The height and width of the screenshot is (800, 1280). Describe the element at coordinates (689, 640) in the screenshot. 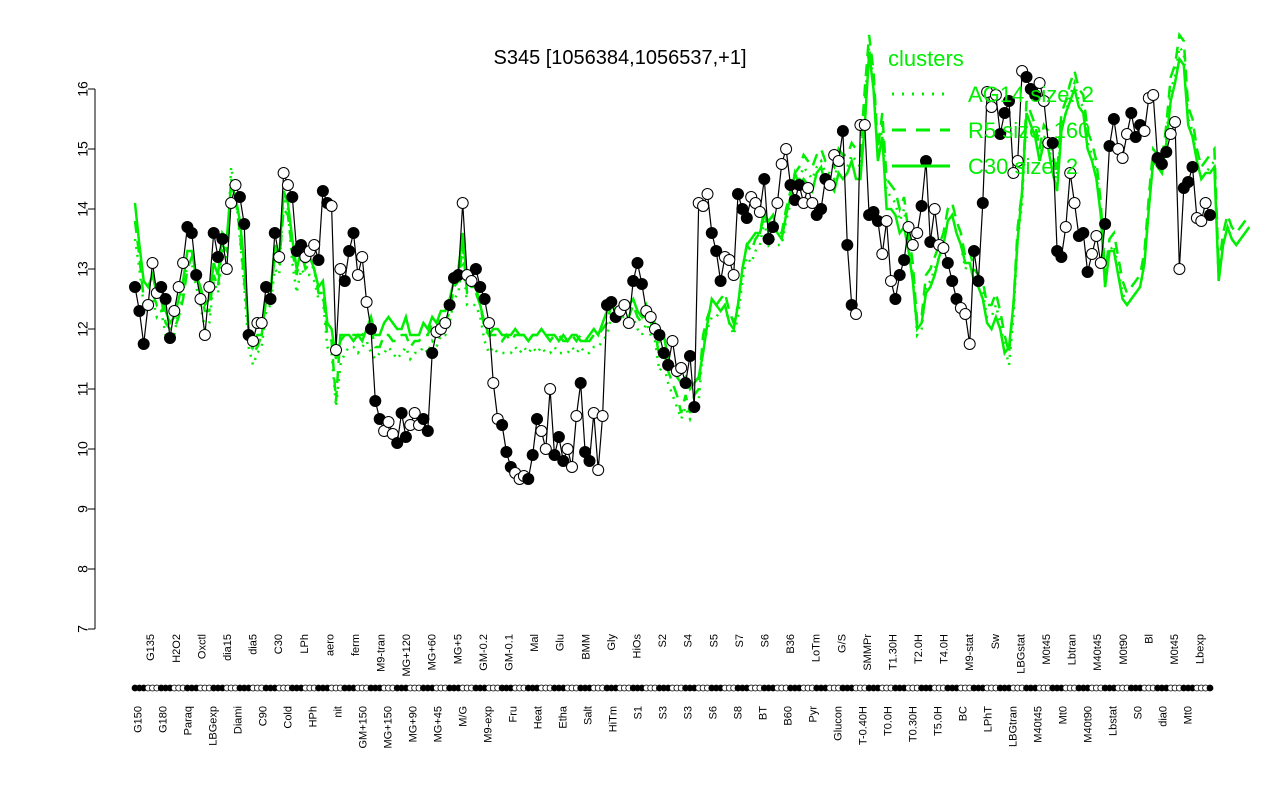

I see `x-tick-label: S4` at that location.